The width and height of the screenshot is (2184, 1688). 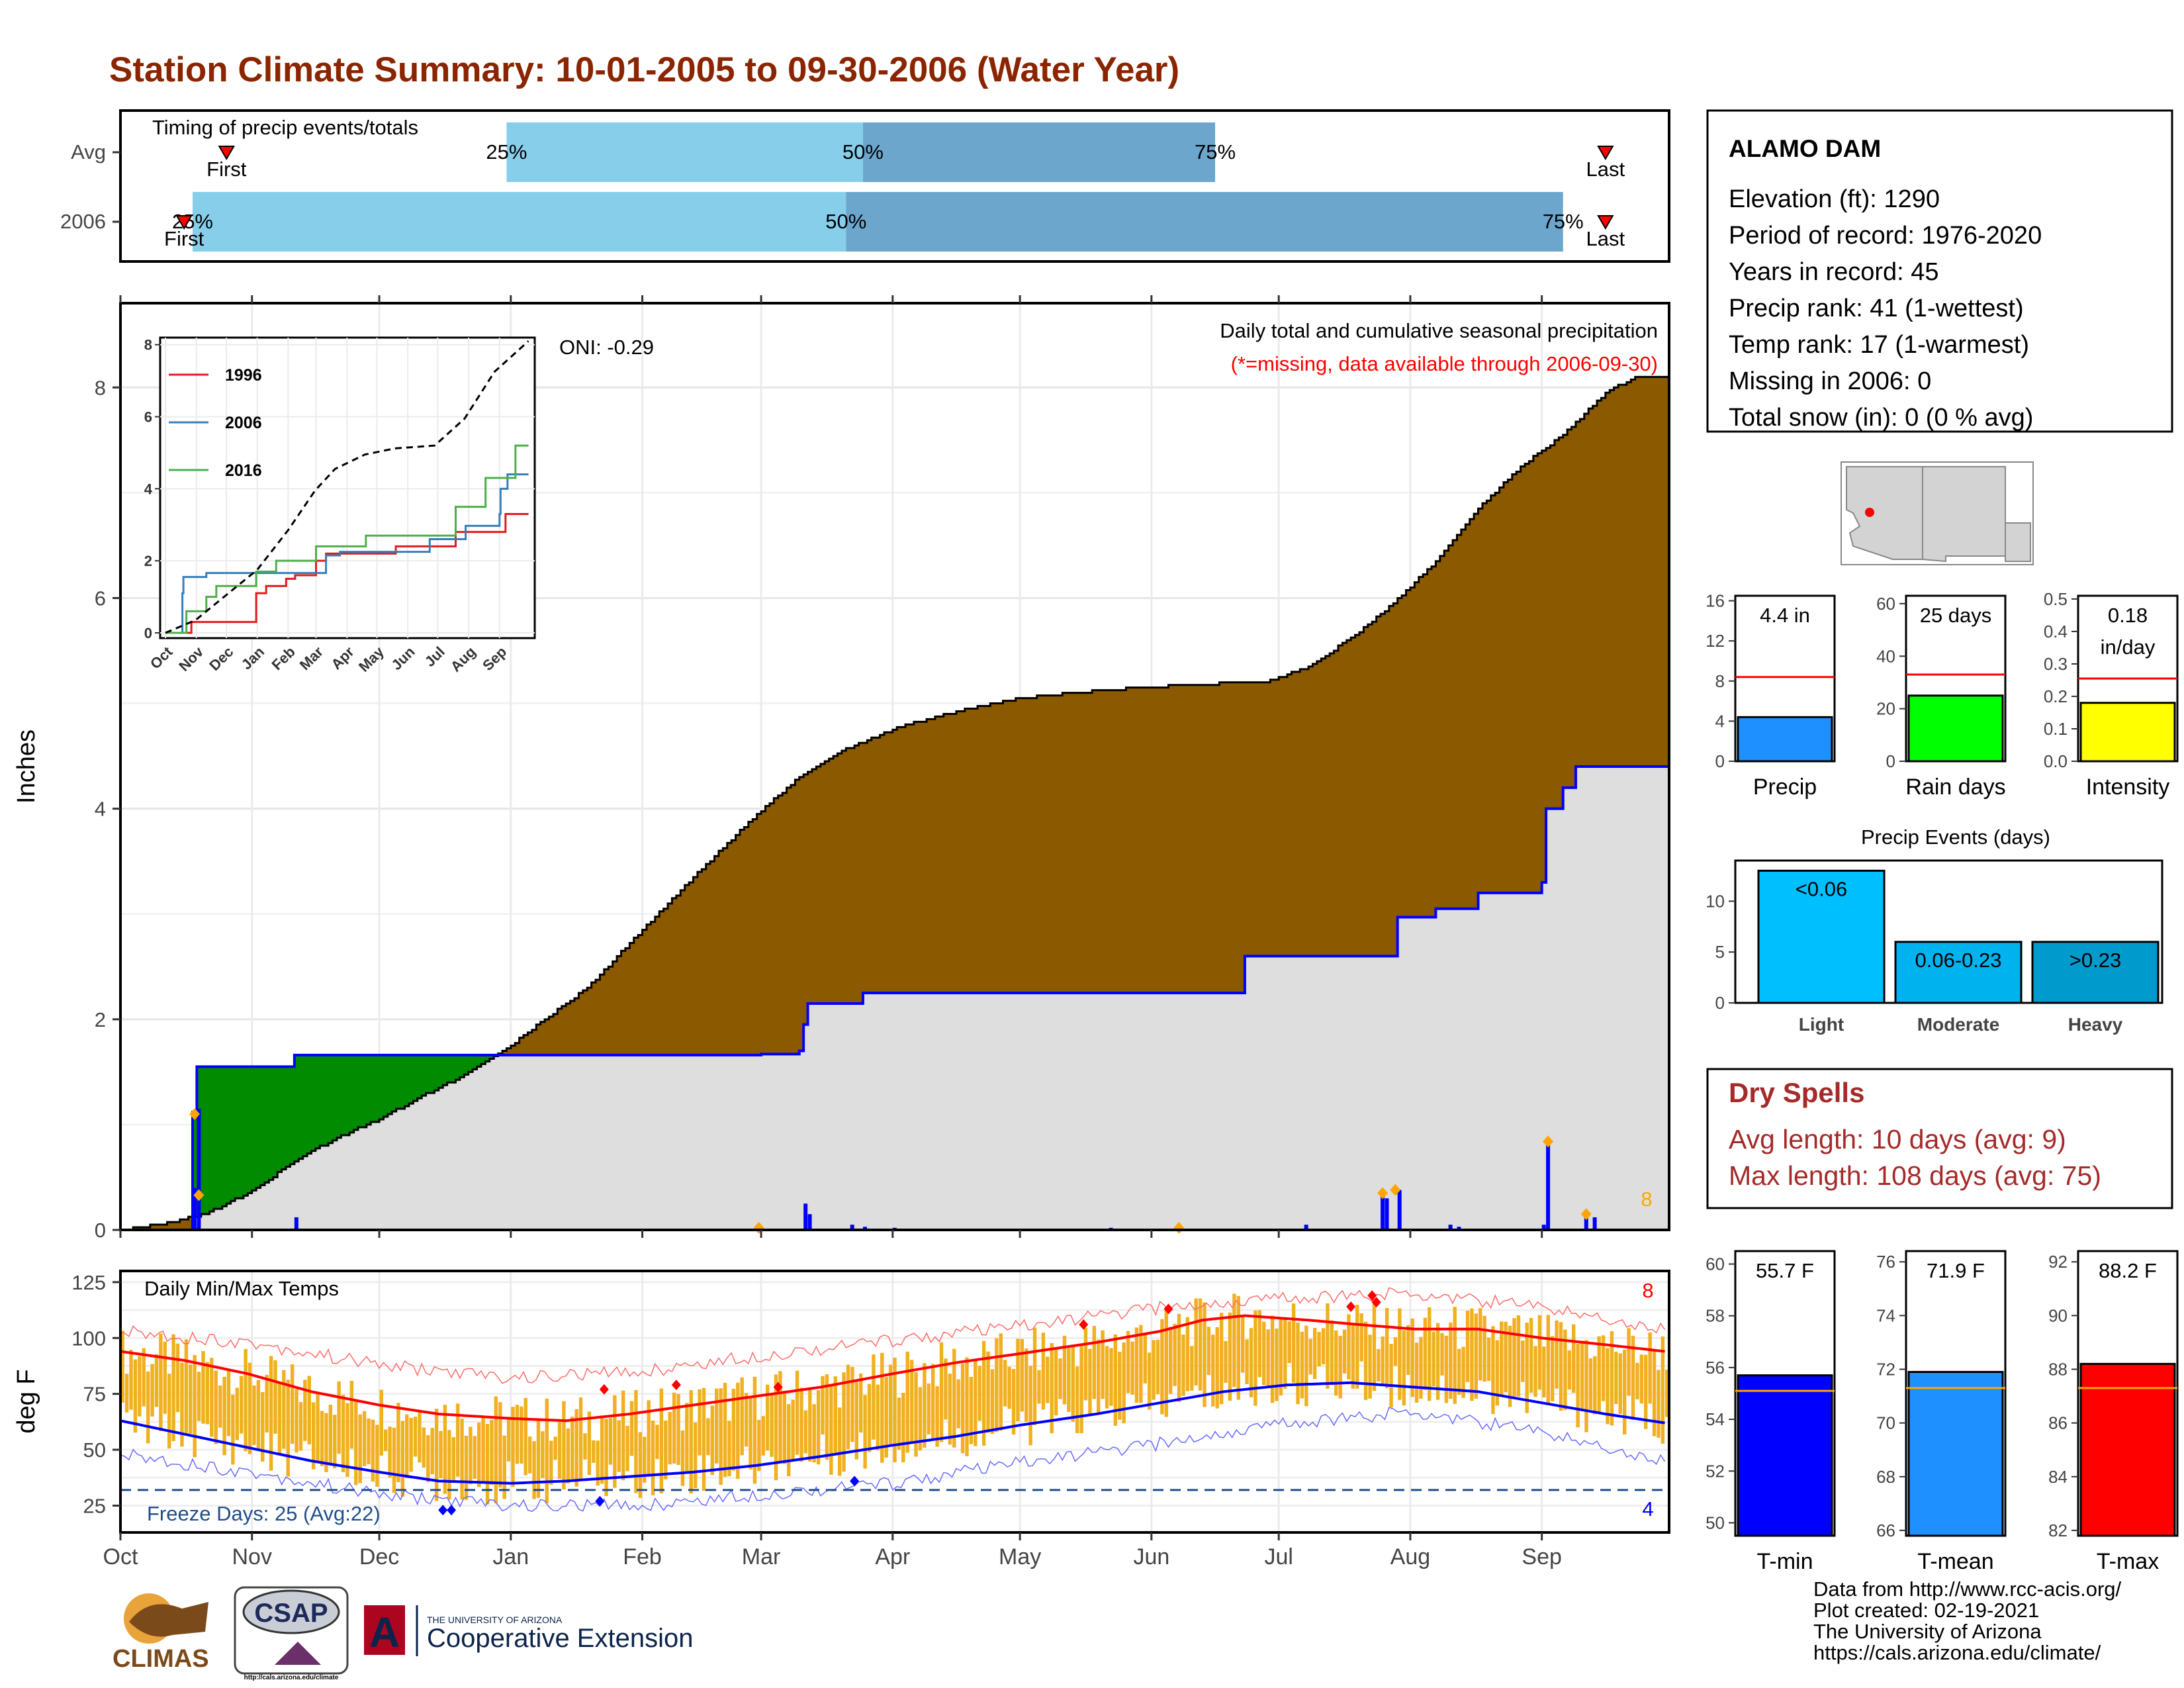 I want to click on events-bar-label: 0.06-0.23, so click(x=1959, y=960).